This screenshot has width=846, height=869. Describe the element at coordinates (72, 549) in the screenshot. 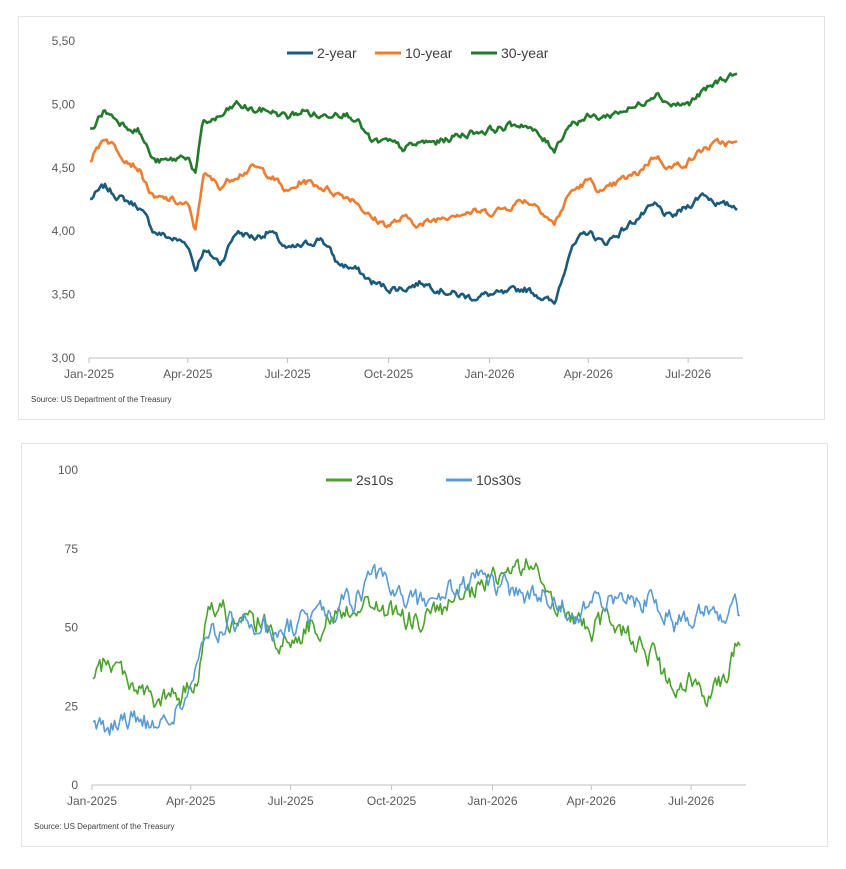

I see `y-tick-label: 75` at that location.